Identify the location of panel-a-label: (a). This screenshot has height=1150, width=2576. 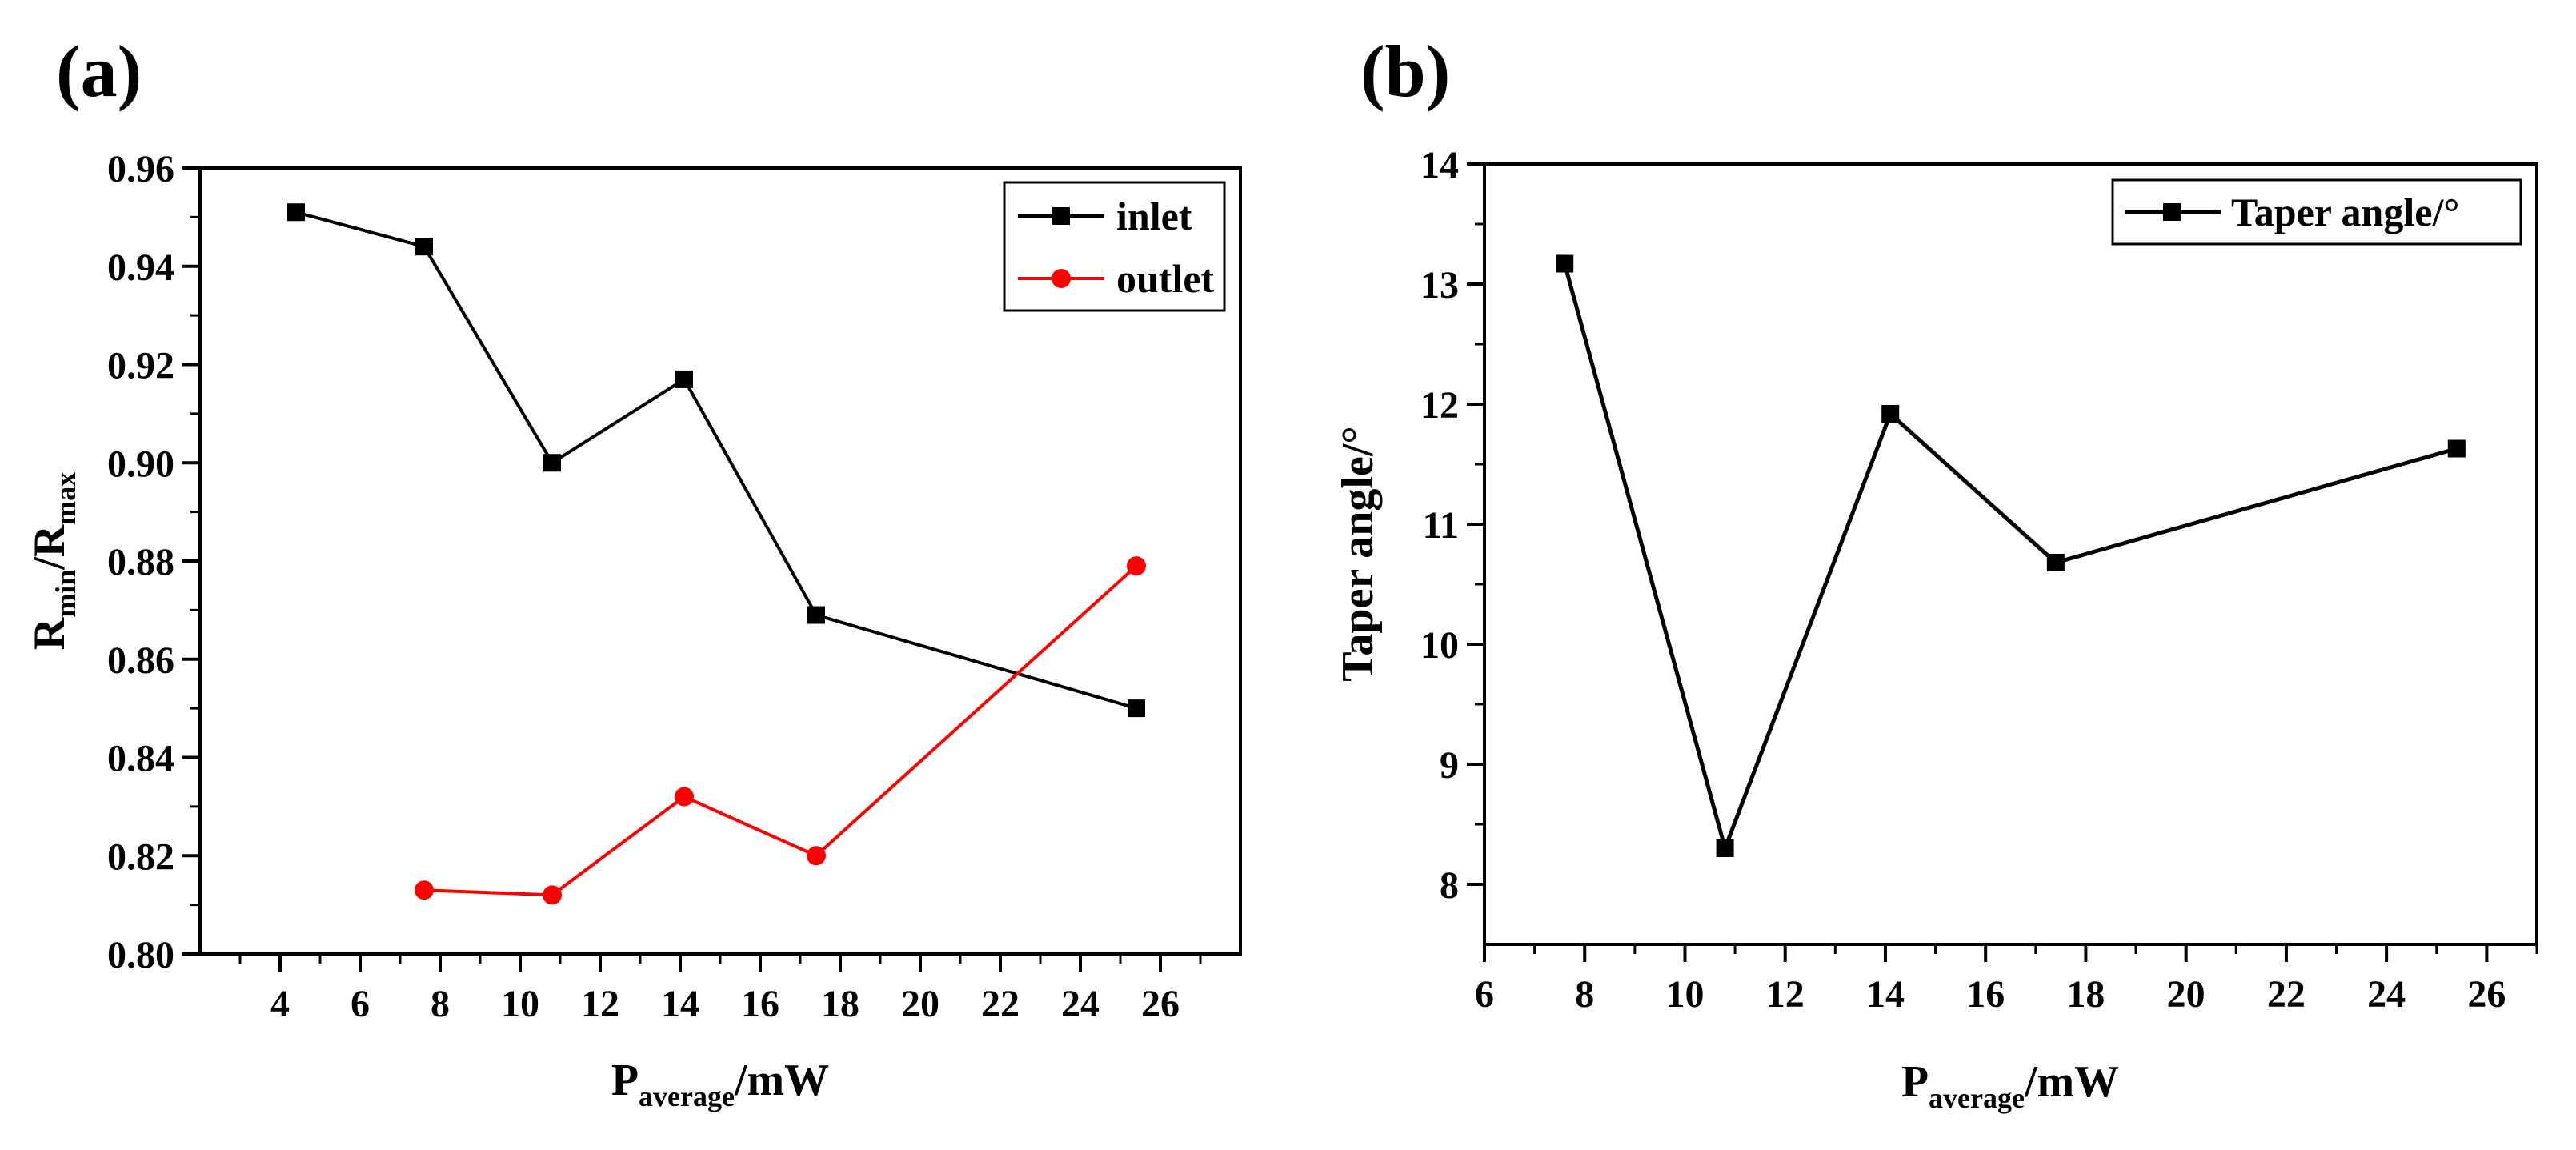
(99, 71).